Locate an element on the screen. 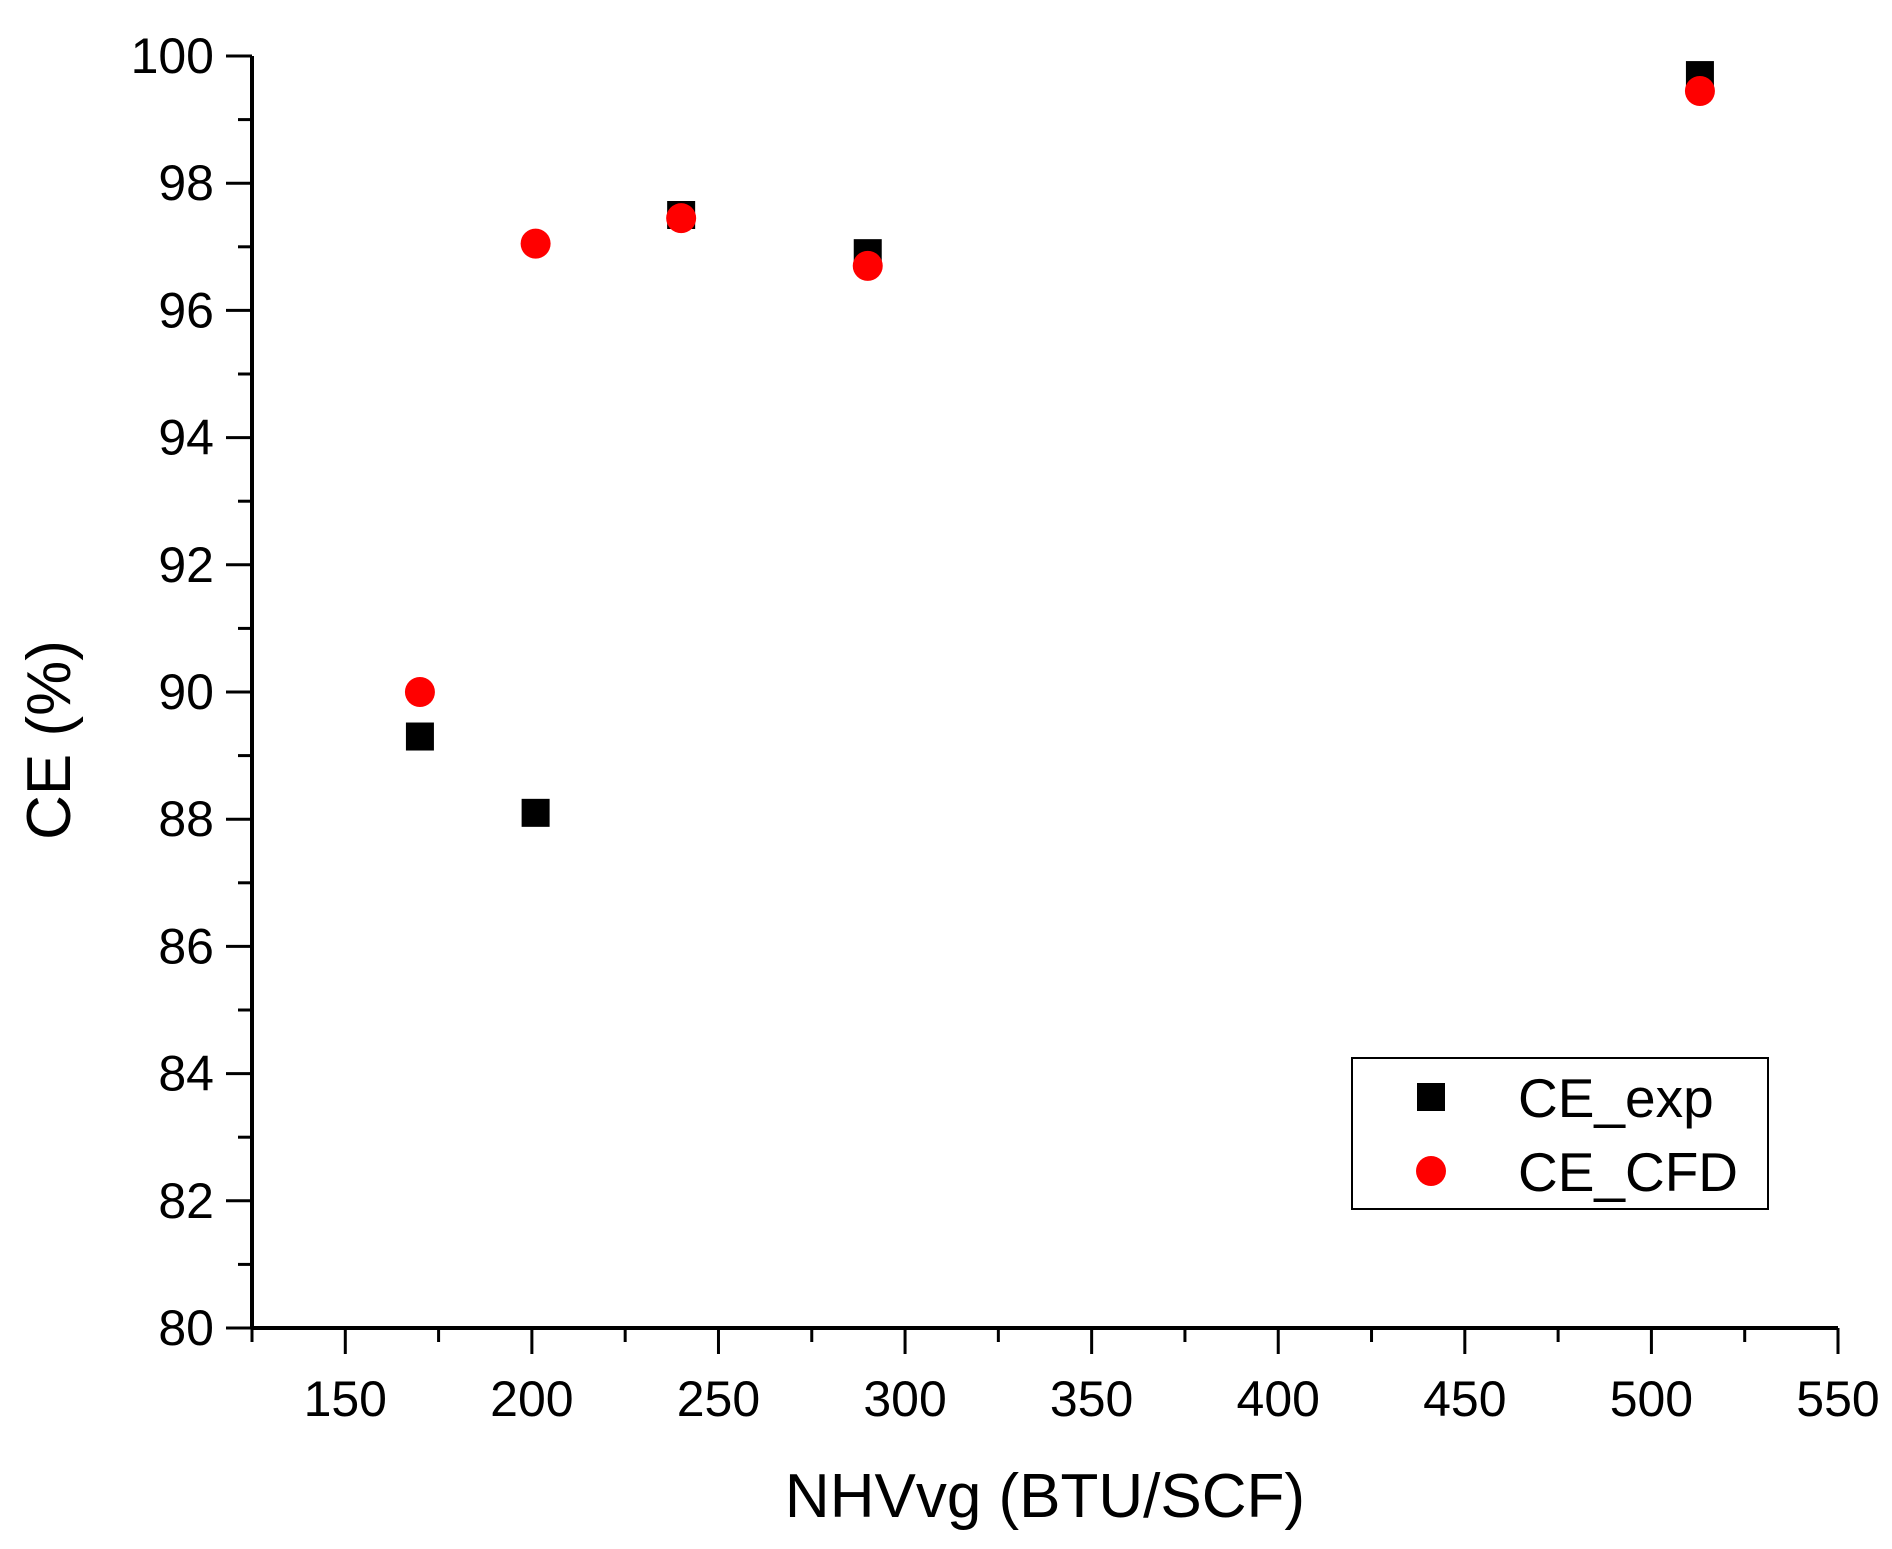  legend: CE_exp CE_CFD is located at coordinates (1560, 1133).